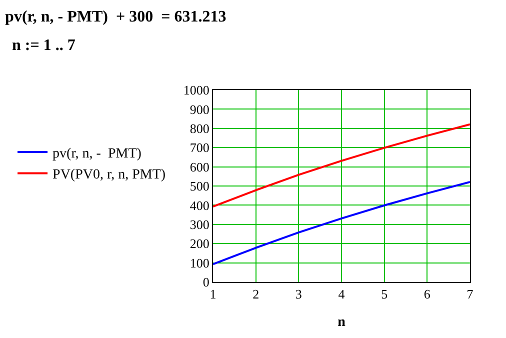 The height and width of the screenshot is (338, 506). What do you see at coordinates (256, 294) in the screenshot?
I see `x-tick-label: 2` at bounding box center [256, 294].